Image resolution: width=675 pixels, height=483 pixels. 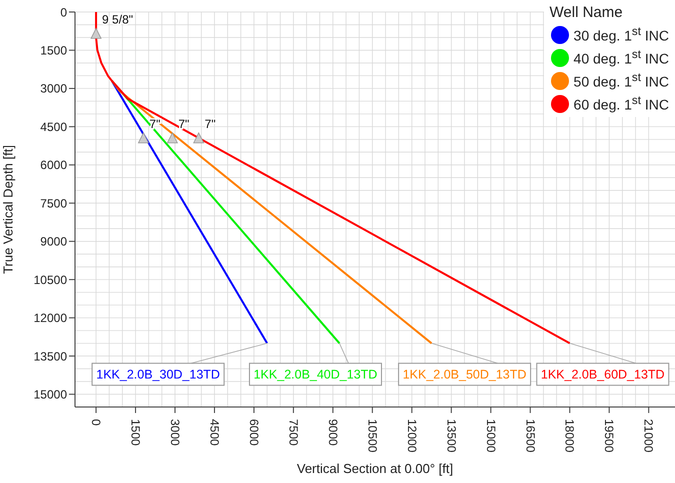 I want to click on y-tick-label: 7500, so click(x=54, y=203).